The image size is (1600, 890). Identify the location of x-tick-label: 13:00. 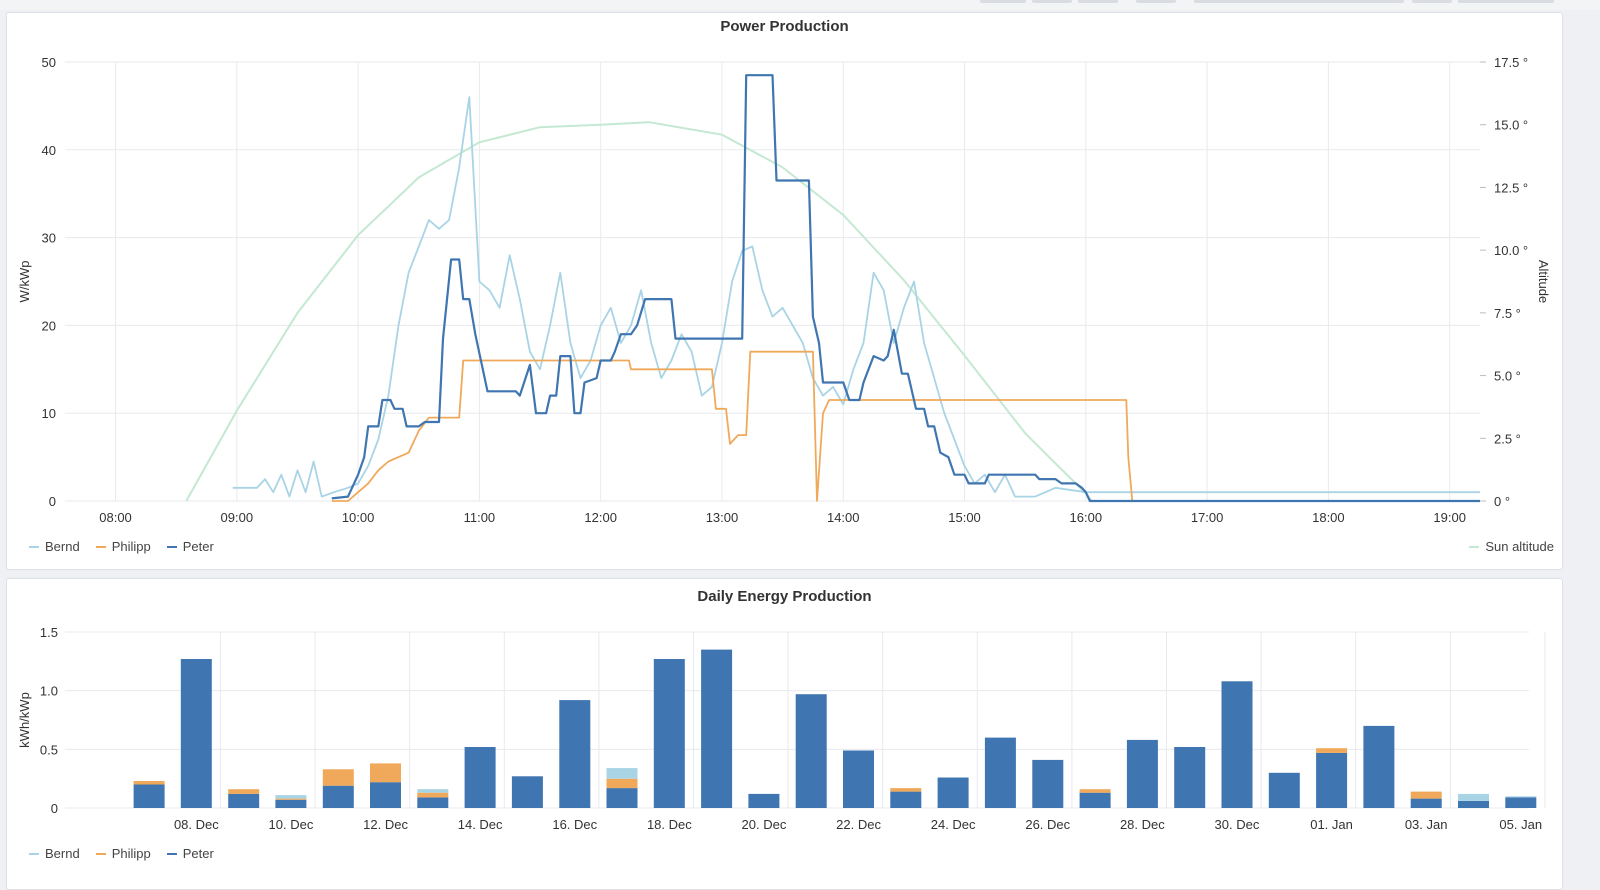
(722, 517).